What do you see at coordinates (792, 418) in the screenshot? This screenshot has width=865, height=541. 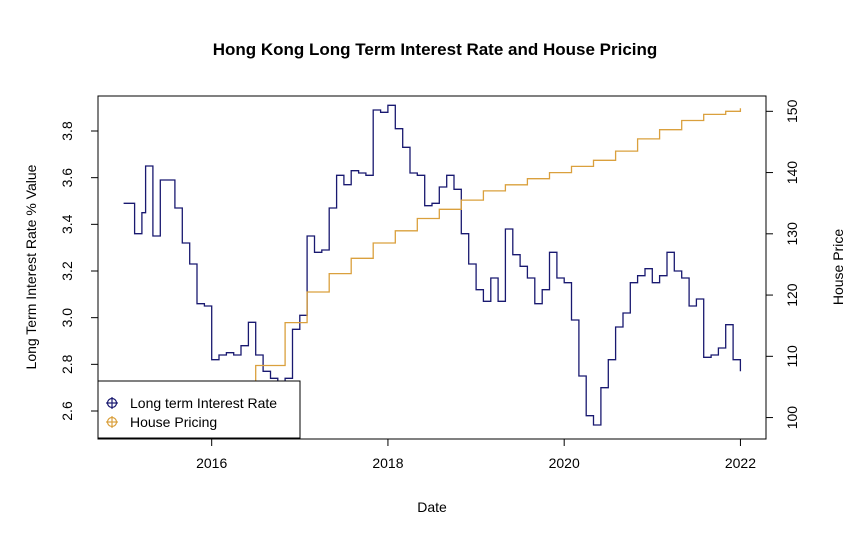 I see `y-right-tick-label: 100` at bounding box center [792, 418].